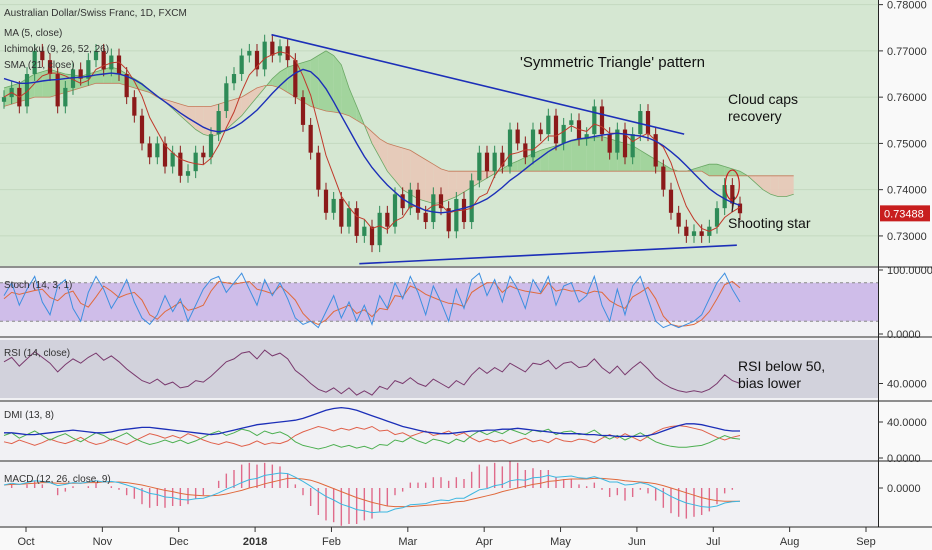 The image size is (932, 550). I want to click on shooting-star-circle, so click(732, 185).